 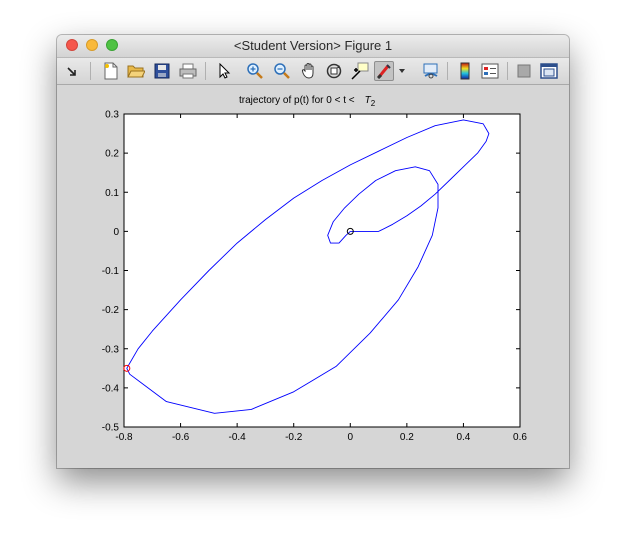 I want to click on figure-toolbar, so click(x=313, y=71).